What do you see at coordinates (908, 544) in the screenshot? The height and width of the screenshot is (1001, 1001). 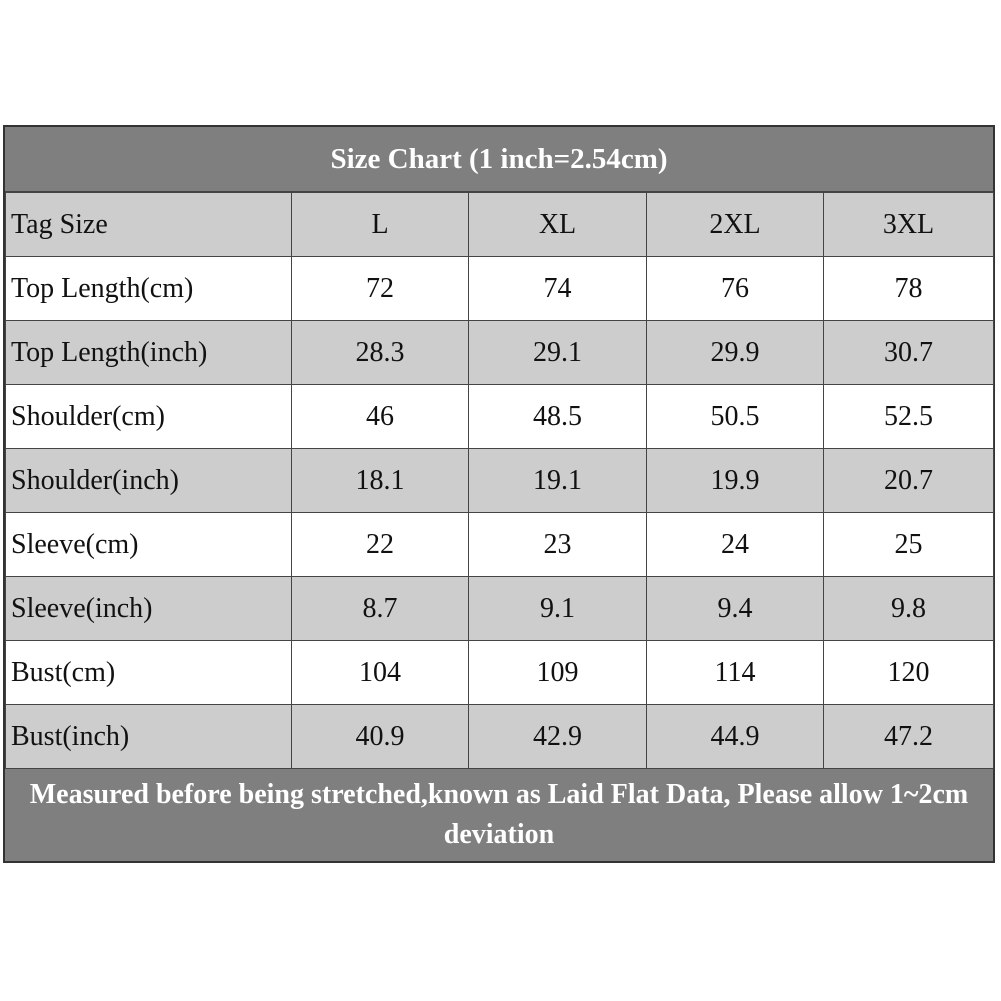 I see `cell: 25` at bounding box center [908, 544].